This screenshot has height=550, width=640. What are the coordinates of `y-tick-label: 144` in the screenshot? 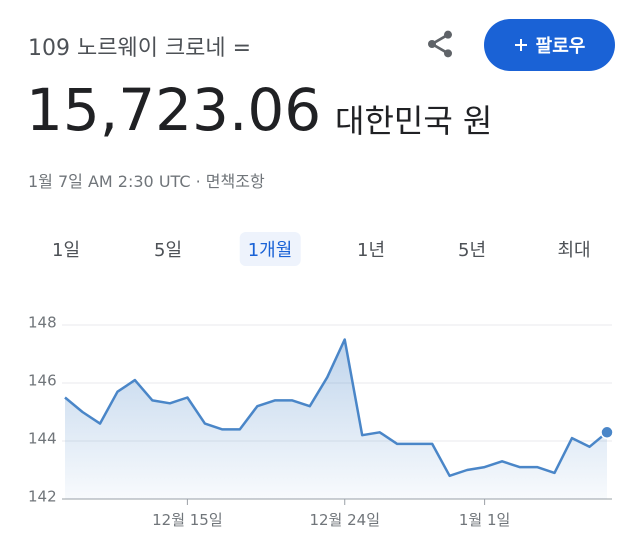 It's located at (42, 439).